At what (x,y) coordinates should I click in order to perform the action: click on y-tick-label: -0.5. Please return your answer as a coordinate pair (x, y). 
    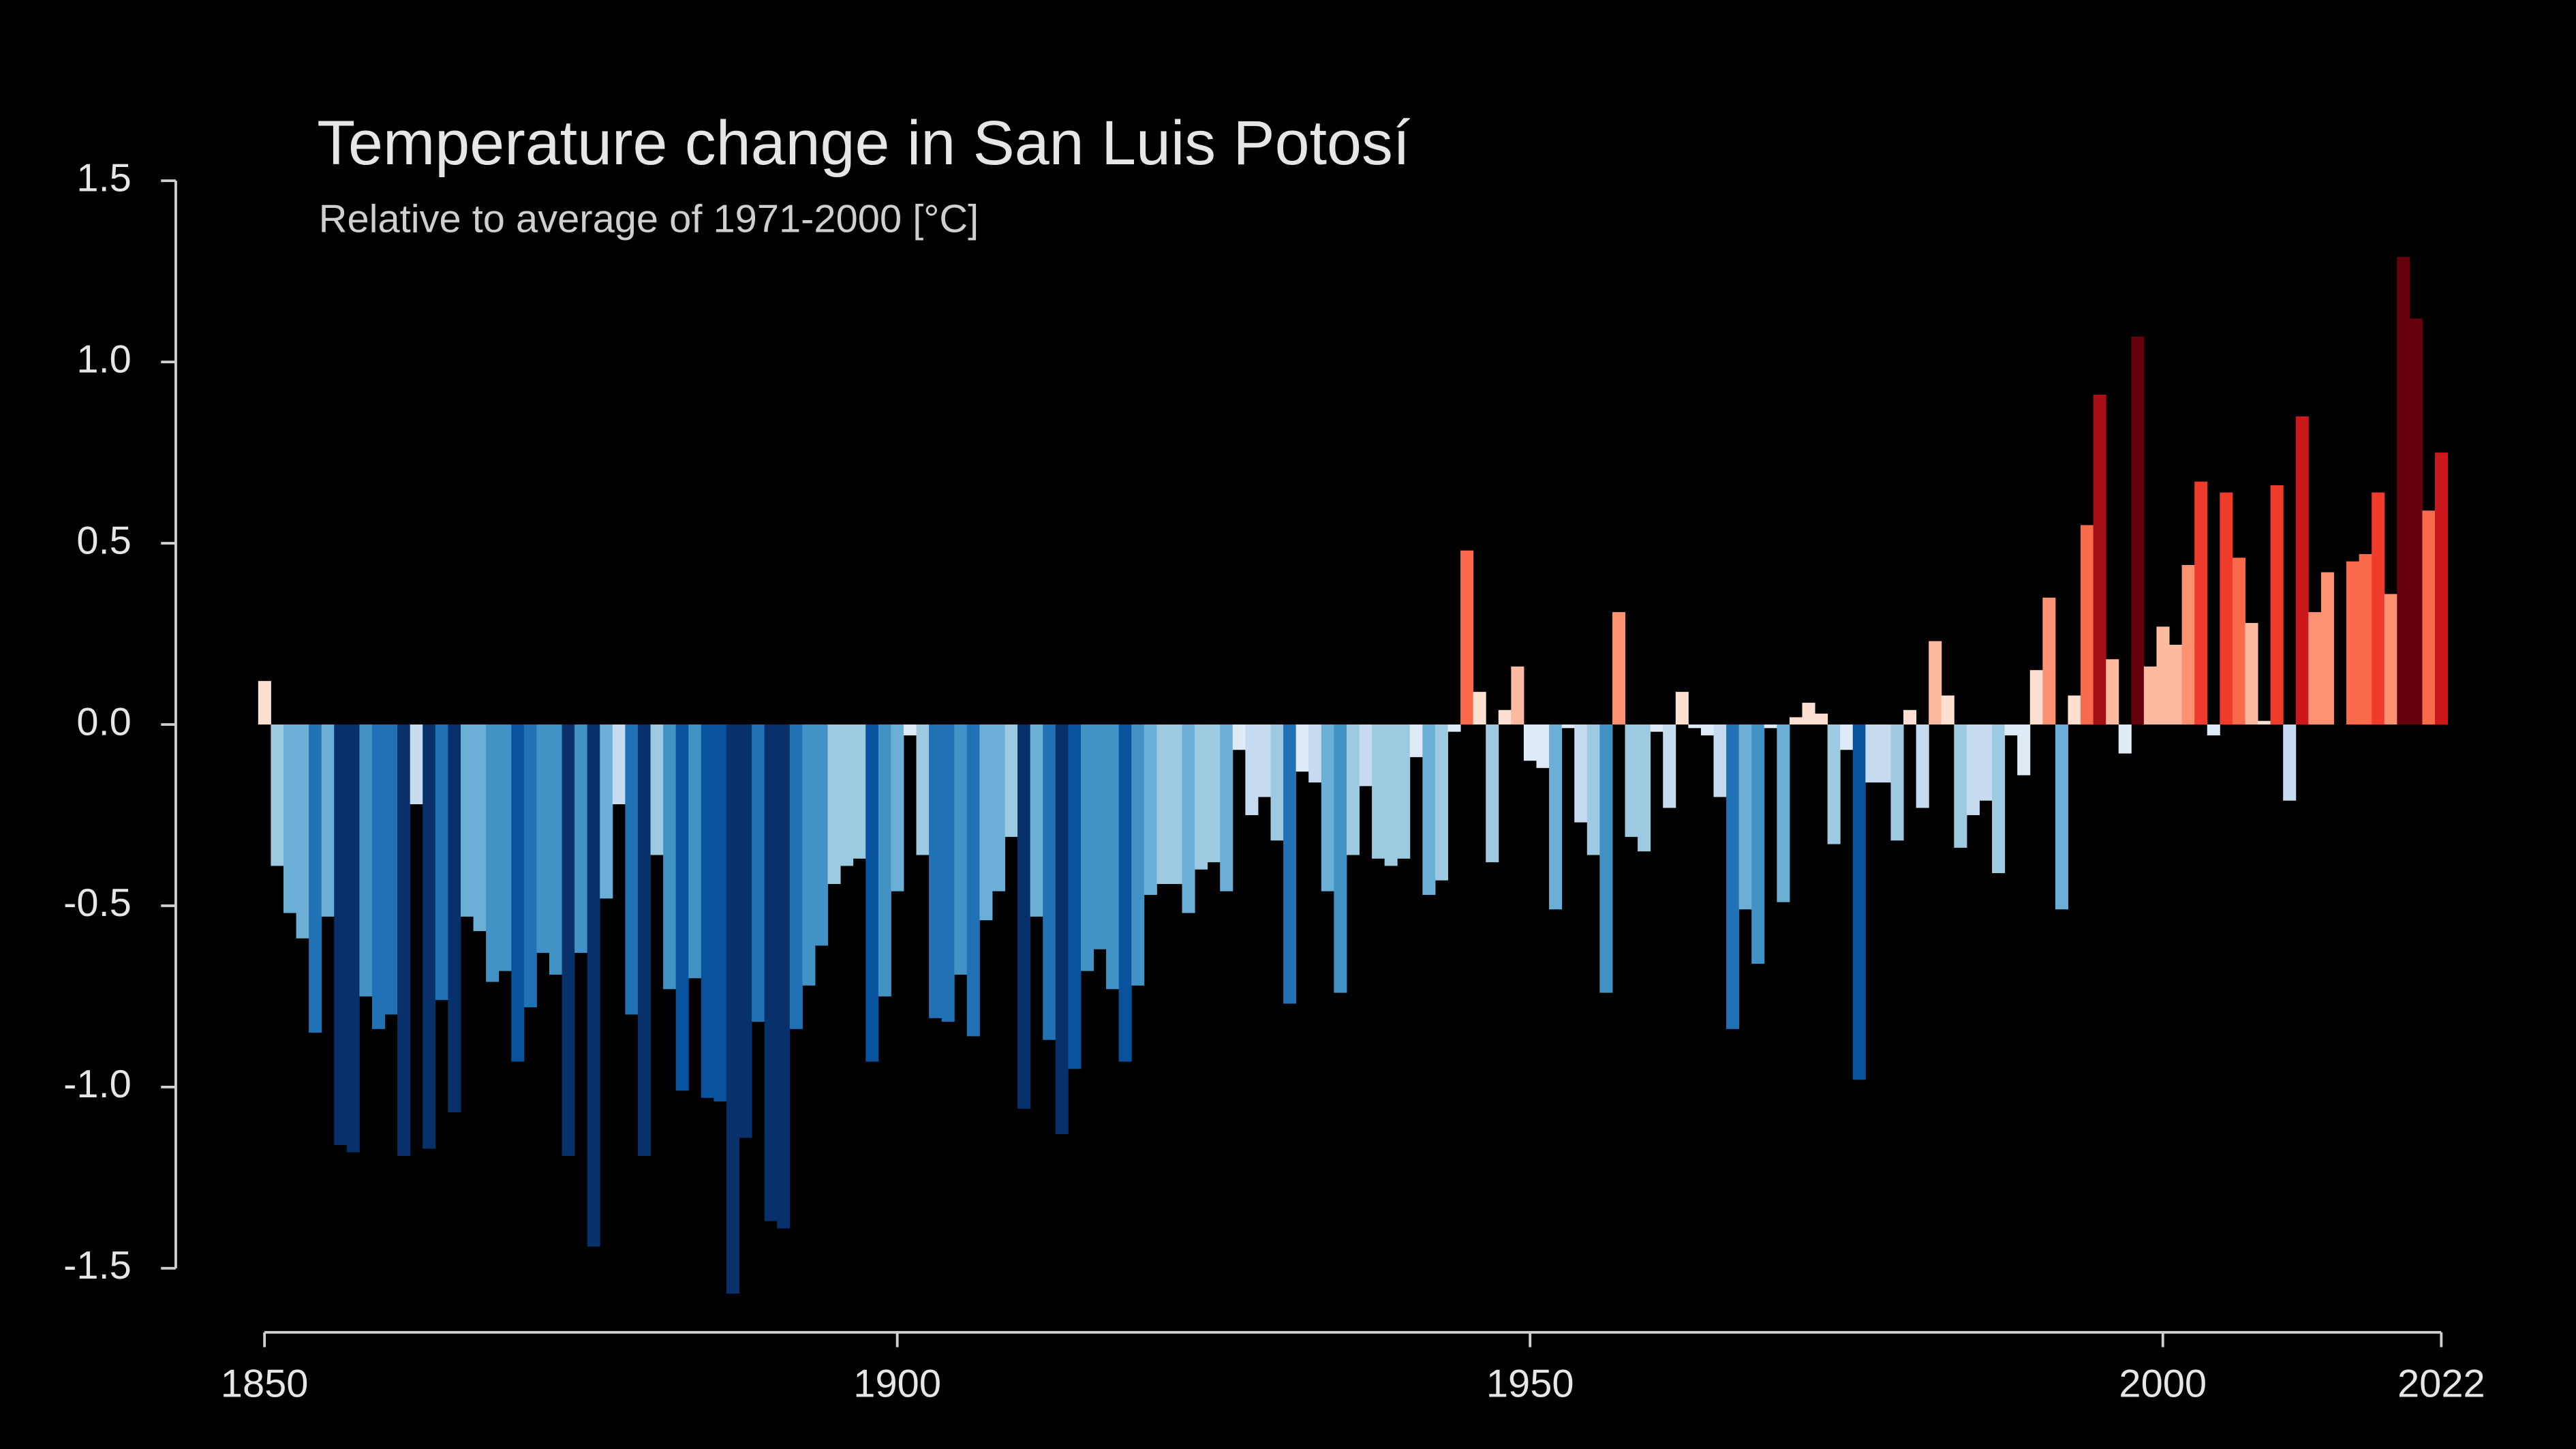
    Looking at the image, I should click on (98, 903).